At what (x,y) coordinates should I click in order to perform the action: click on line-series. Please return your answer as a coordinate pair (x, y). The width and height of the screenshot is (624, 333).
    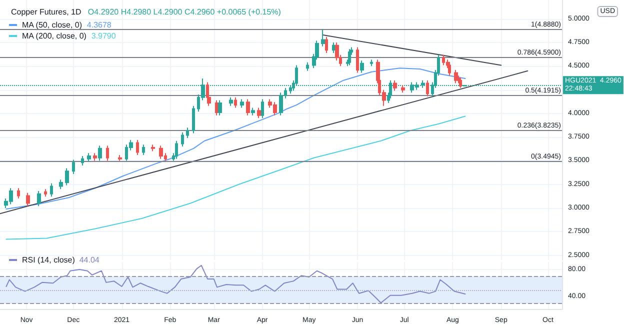
    Looking at the image, I should click on (236, 284).